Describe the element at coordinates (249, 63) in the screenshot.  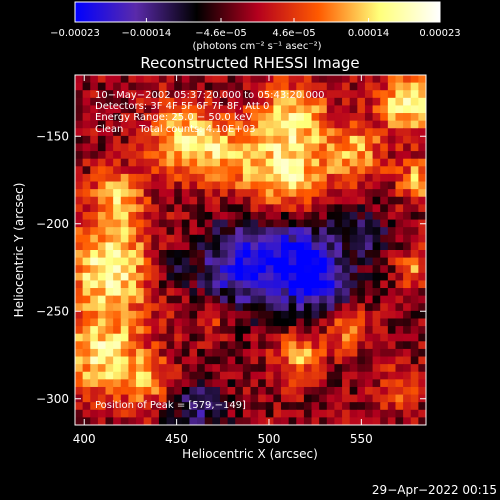
I see `chart-title: Reconstructed RHESSI Image` at that location.